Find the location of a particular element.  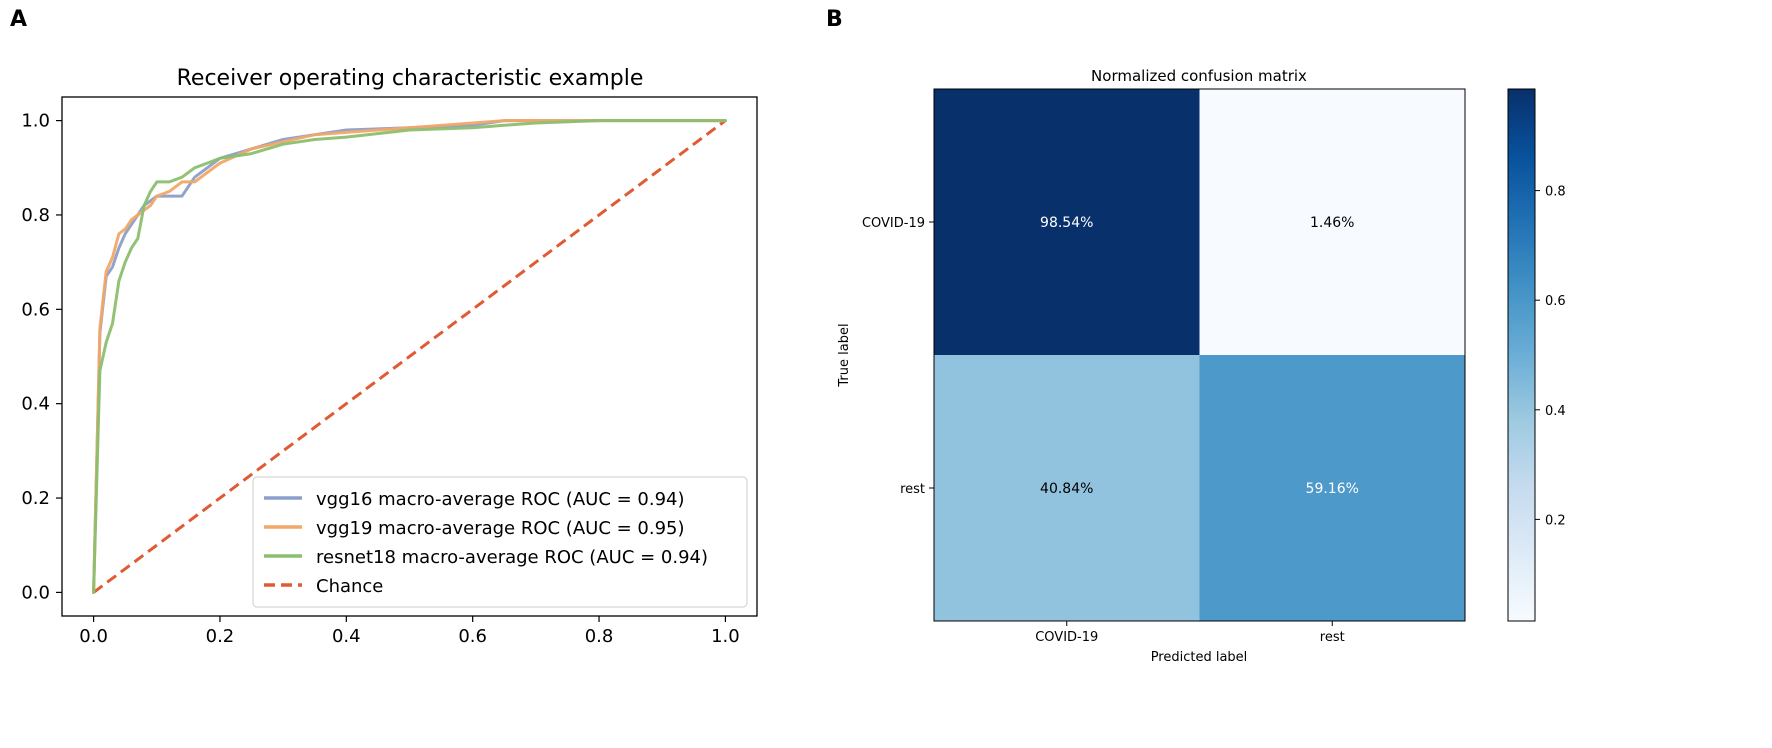

panel-label-b: B is located at coordinates (834, 19).